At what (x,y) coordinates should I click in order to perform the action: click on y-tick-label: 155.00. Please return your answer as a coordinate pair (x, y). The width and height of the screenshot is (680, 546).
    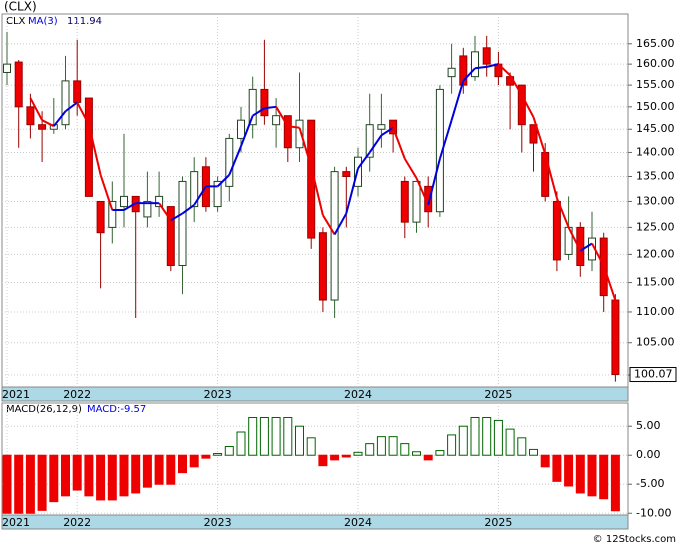
    Looking at the image, I should click on (655, 84).